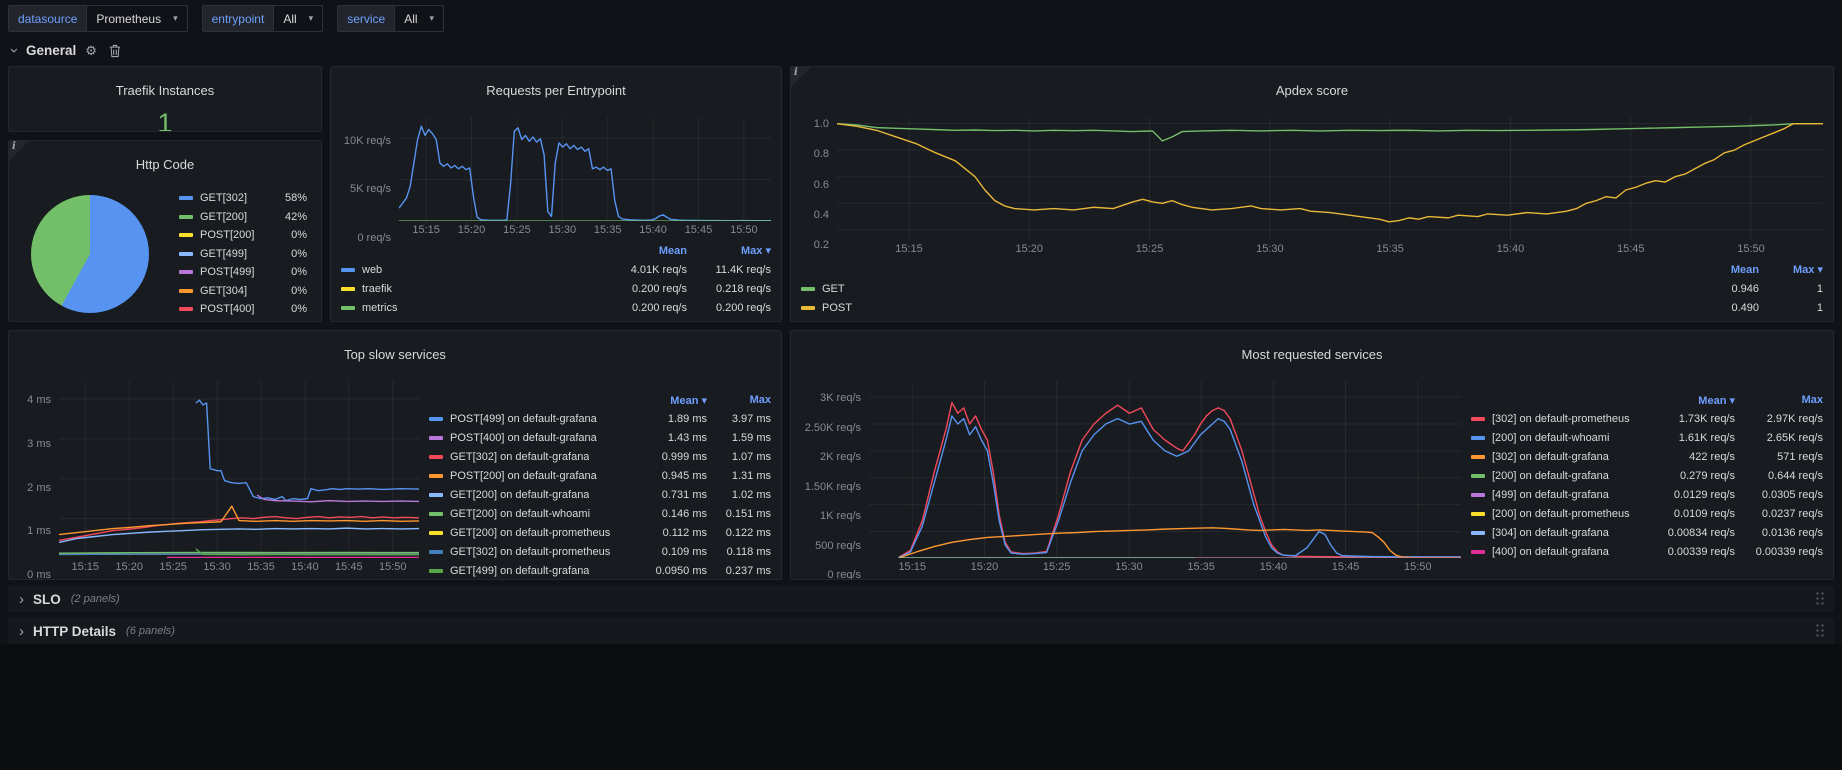 This screenshot has height=770, width=1842. What do you see at coordinates (47, 599) in the screenshot?
I see `row-title: SLO` at bounding box center [47, 599].